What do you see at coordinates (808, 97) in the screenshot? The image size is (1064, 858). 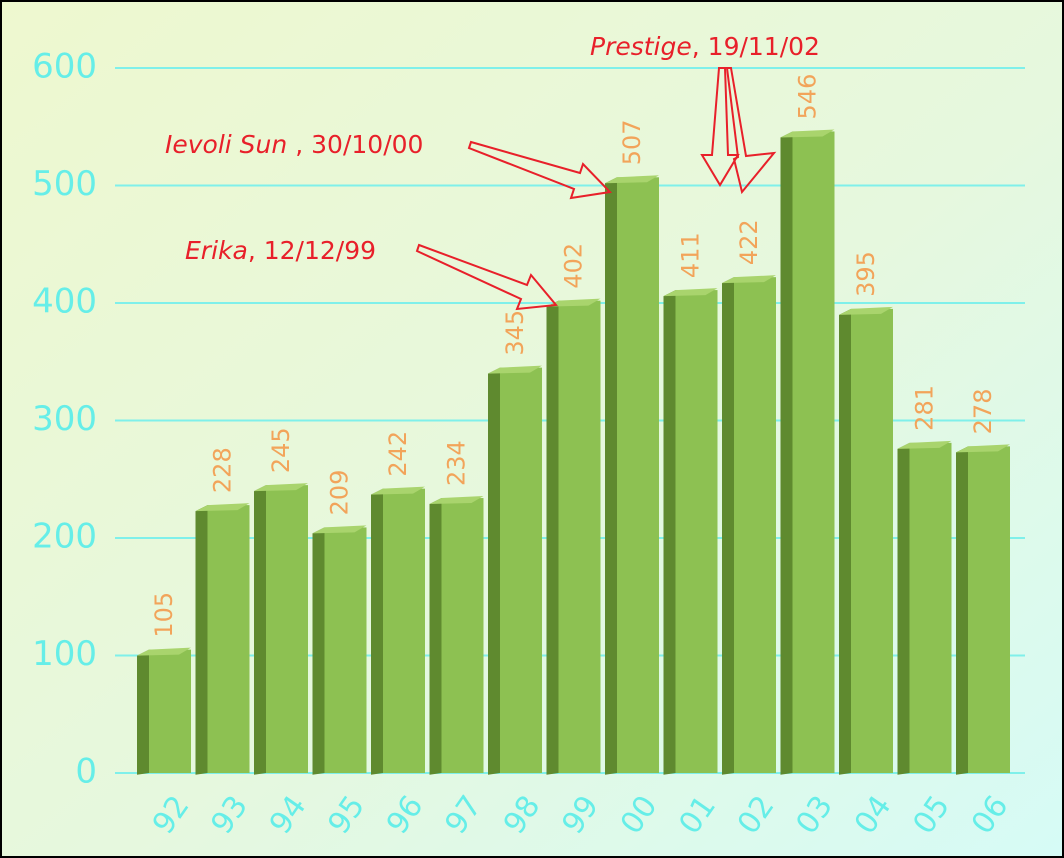 I see `value-label: 546` at bounding box center [808, 97].